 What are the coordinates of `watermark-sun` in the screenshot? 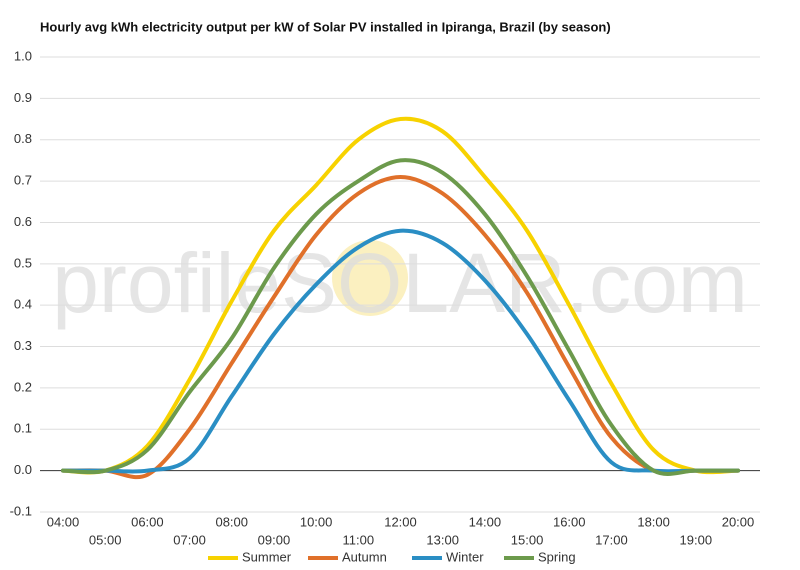 It's located at (370, 278).